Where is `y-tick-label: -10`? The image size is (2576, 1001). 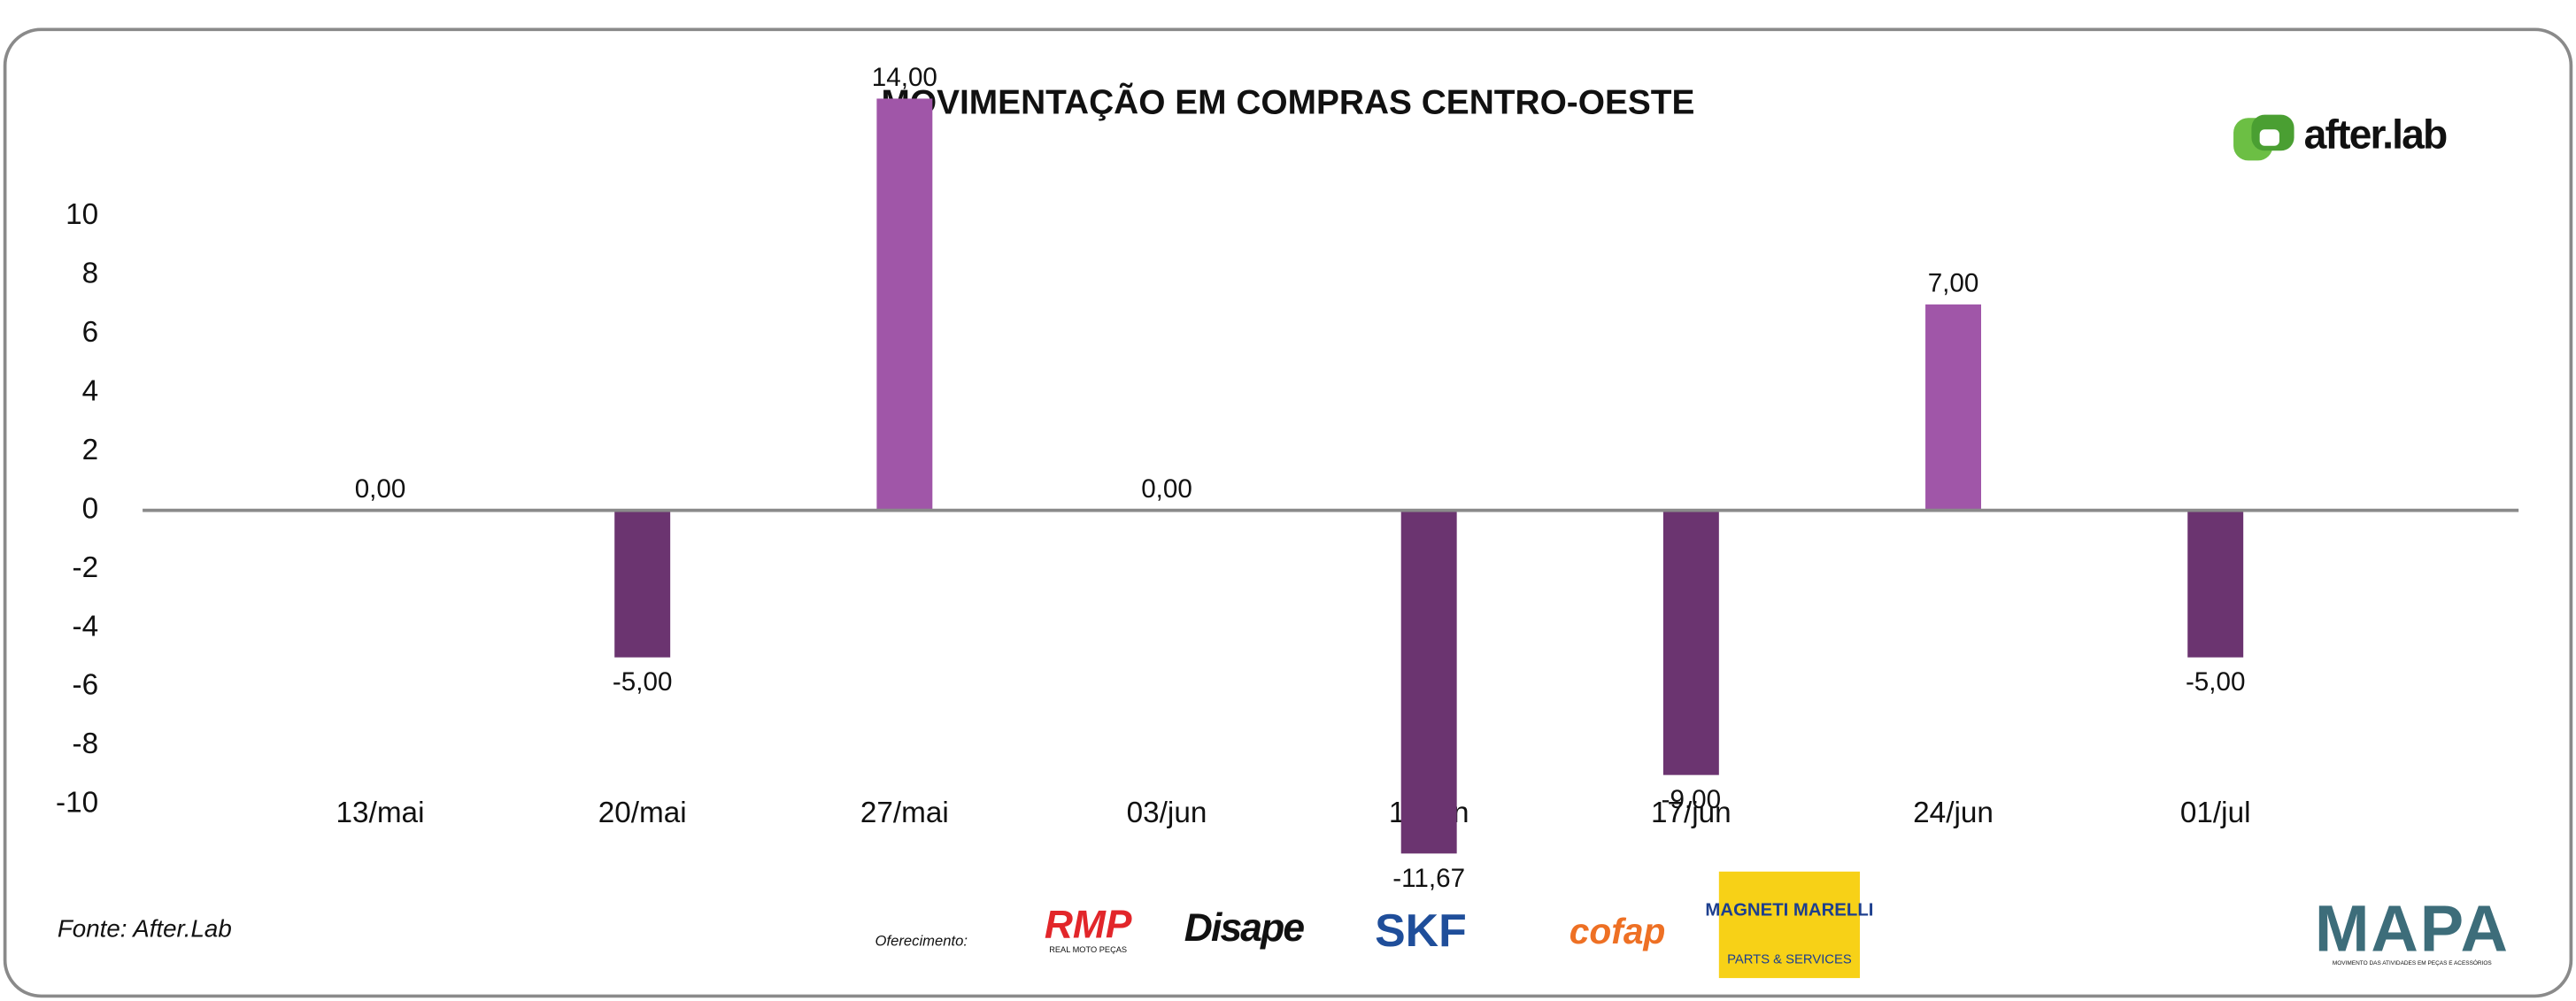
y-tick-label: -10 is located at coordinates (77, 804).